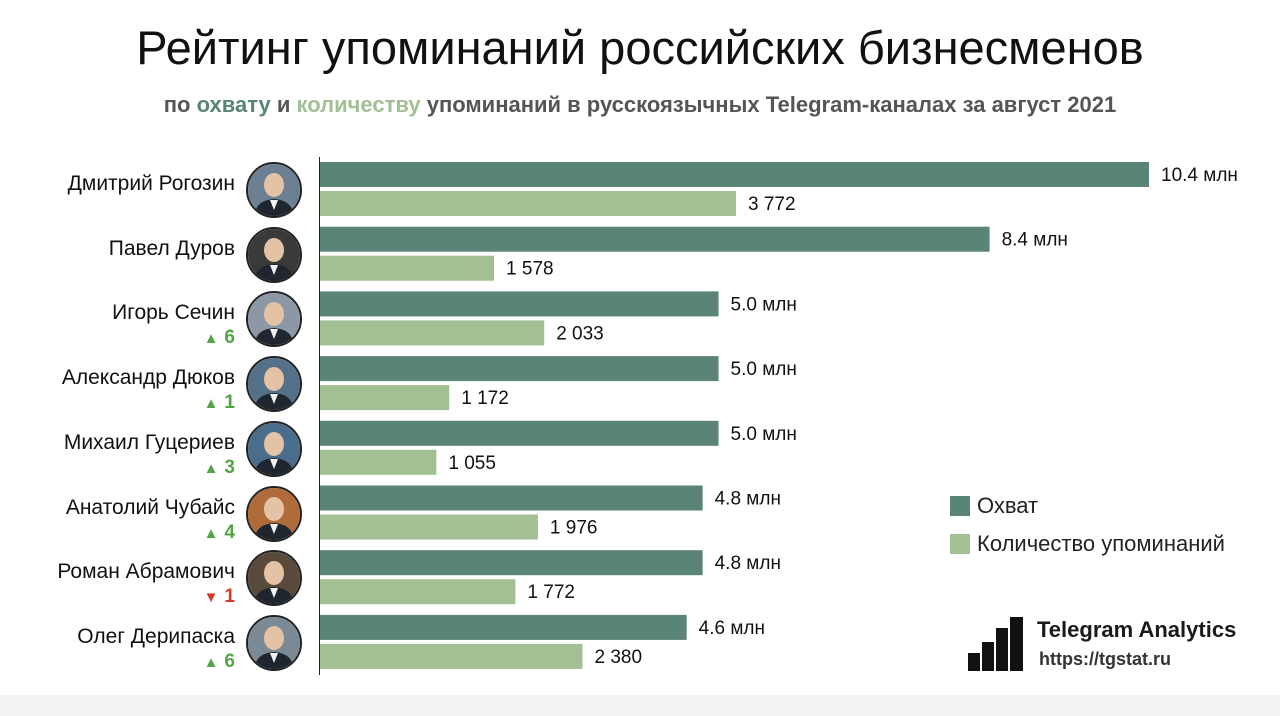 The height and width of the screenshot is (716, 1280). Describe the element at coordinates (211, 598) in the screenshot. I see `triangle-down-icon: ▼` at that location.